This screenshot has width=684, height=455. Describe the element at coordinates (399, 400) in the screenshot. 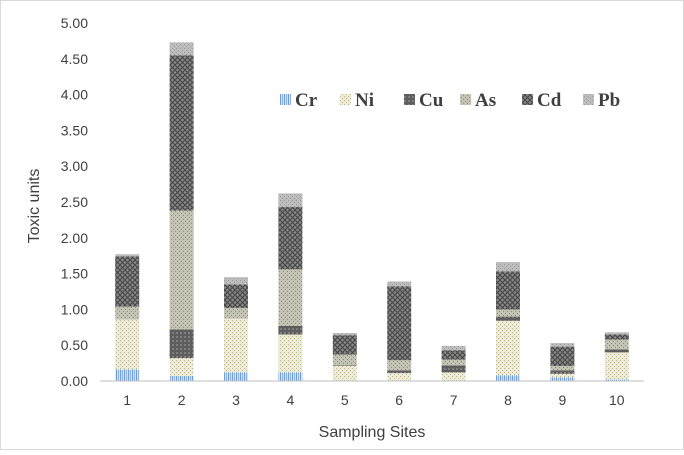

I see `x-tick-label: 6` at that location.